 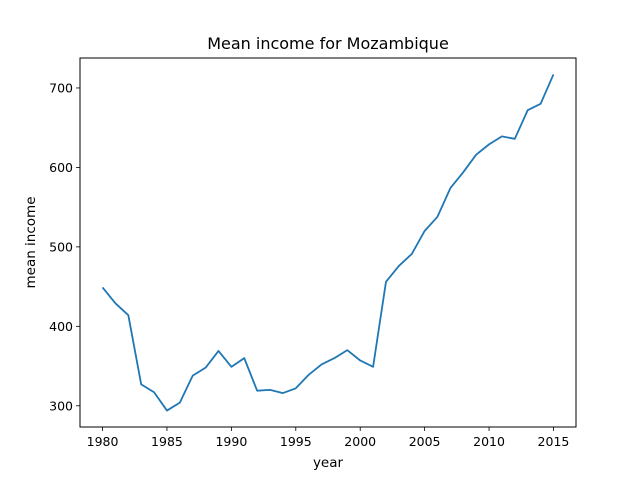 I want to click on x-axis-label: year, so click(x=328, y=463).